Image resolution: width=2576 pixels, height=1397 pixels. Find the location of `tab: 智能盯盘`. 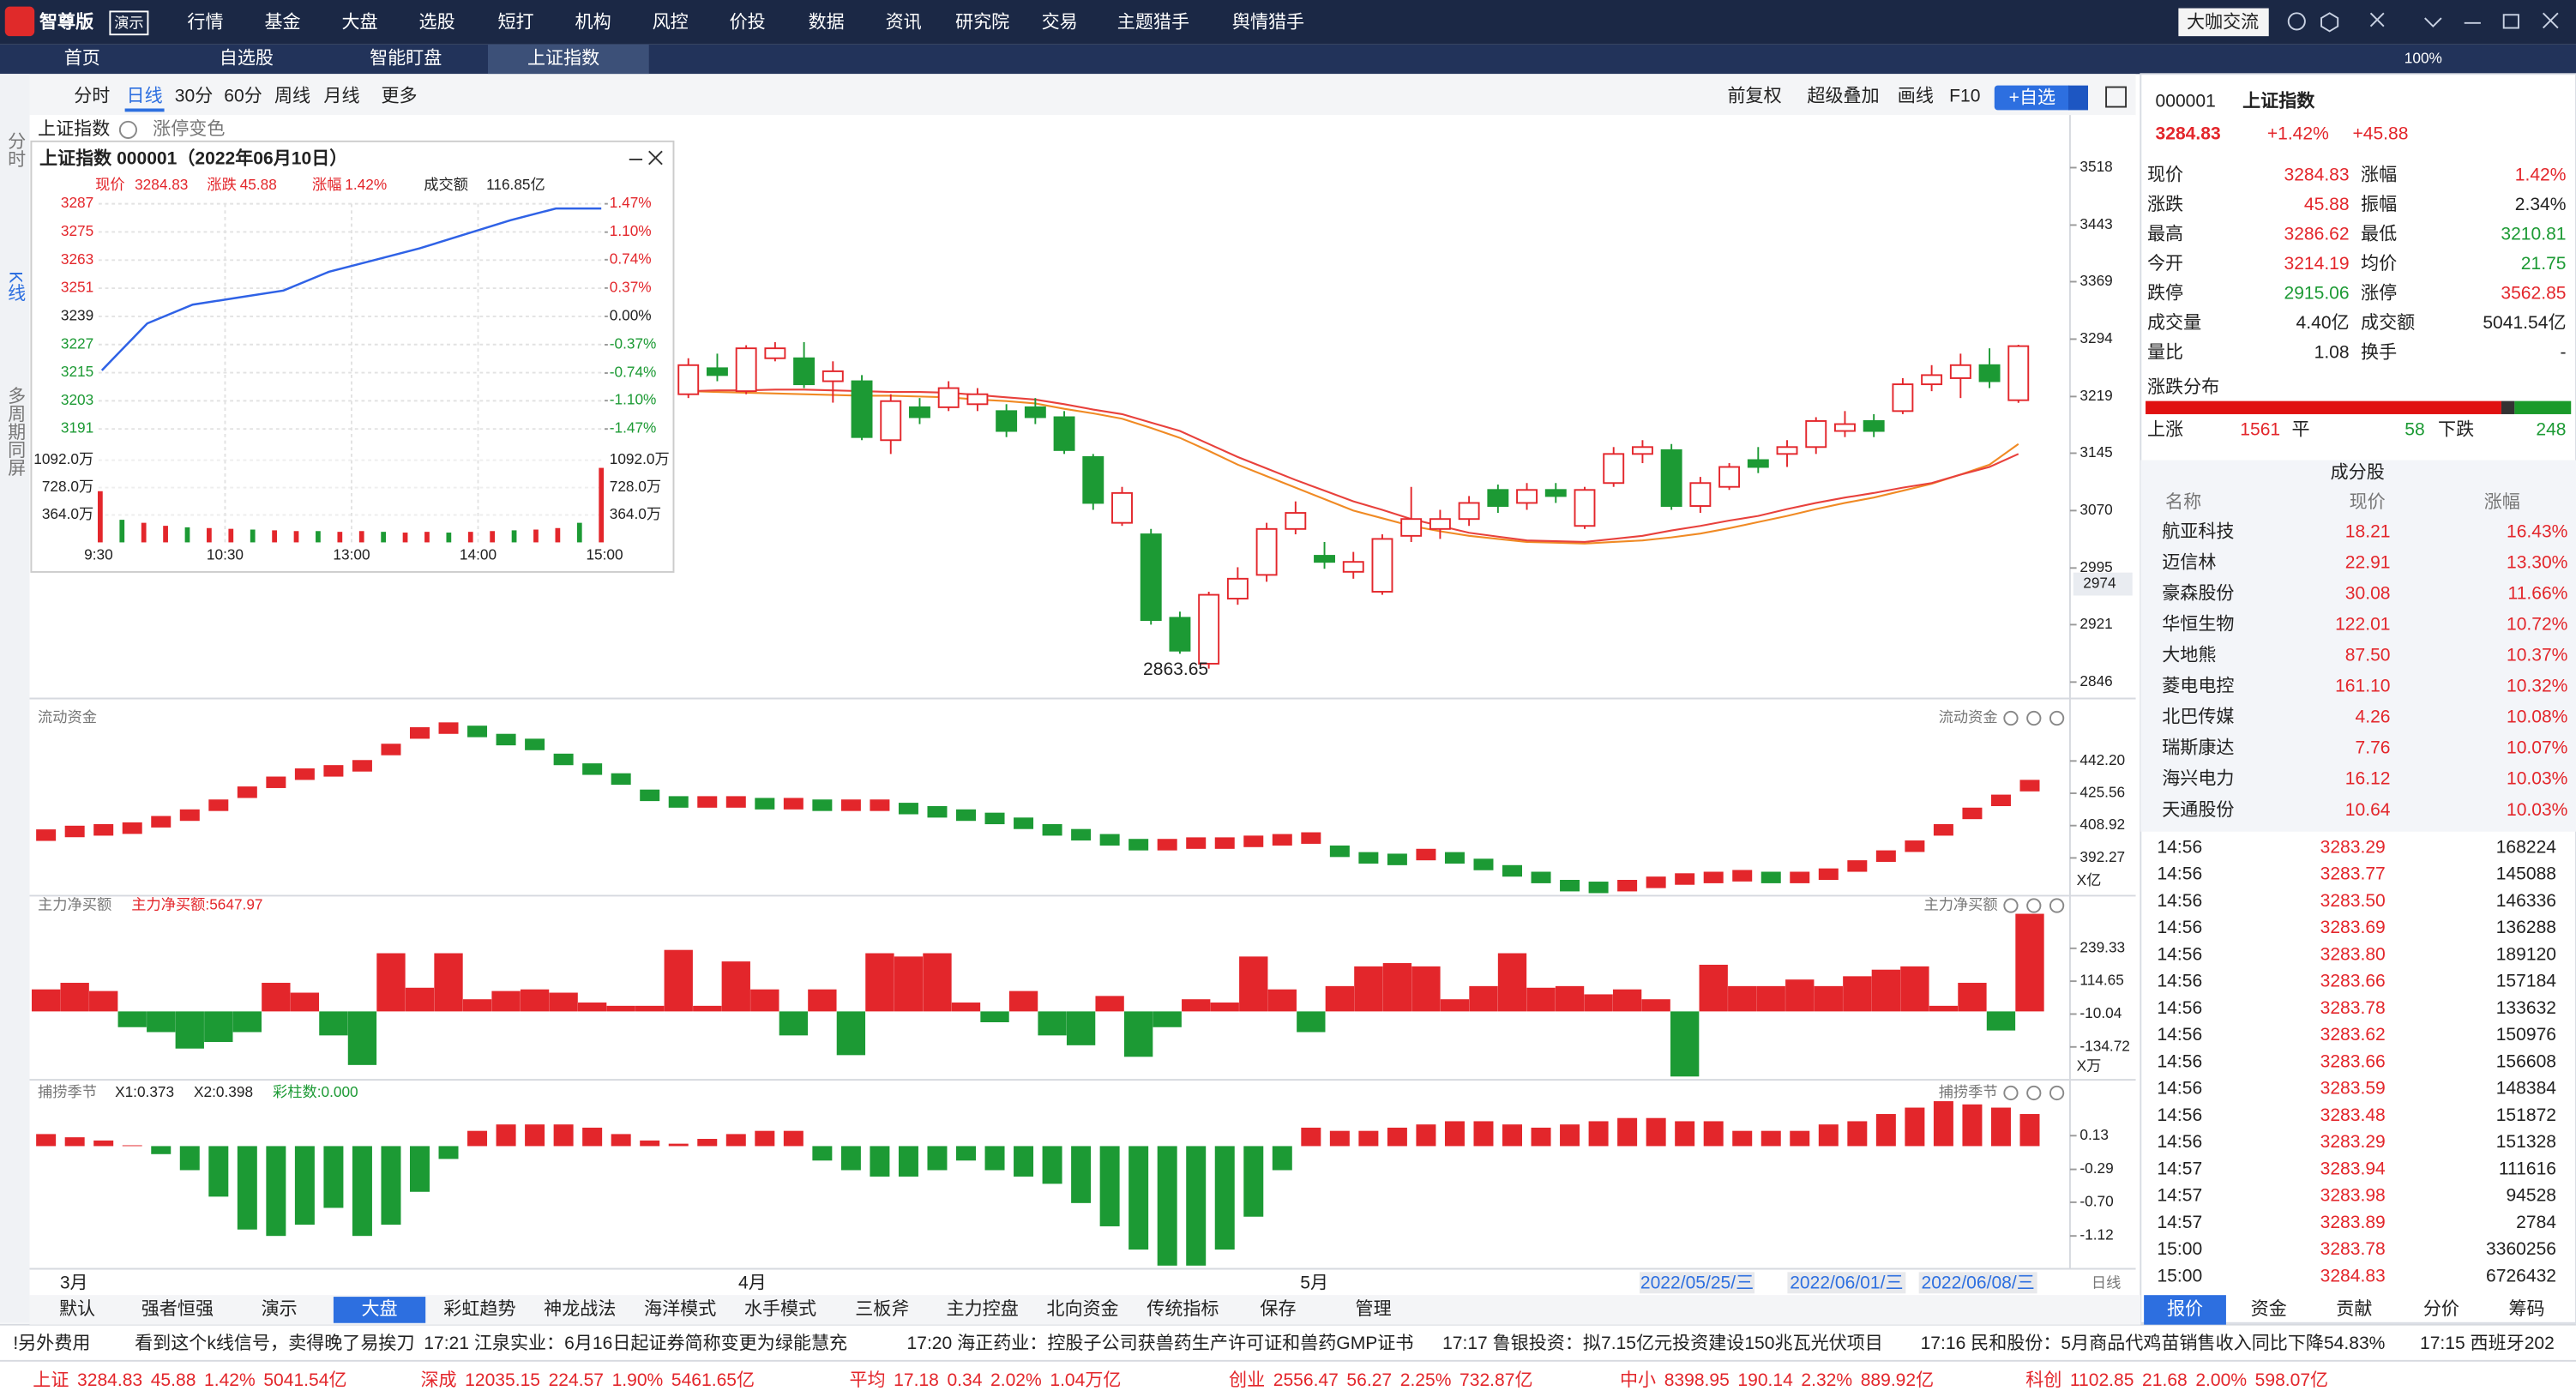

tab: 智能盯盘 is located at coordinates (406, 58).